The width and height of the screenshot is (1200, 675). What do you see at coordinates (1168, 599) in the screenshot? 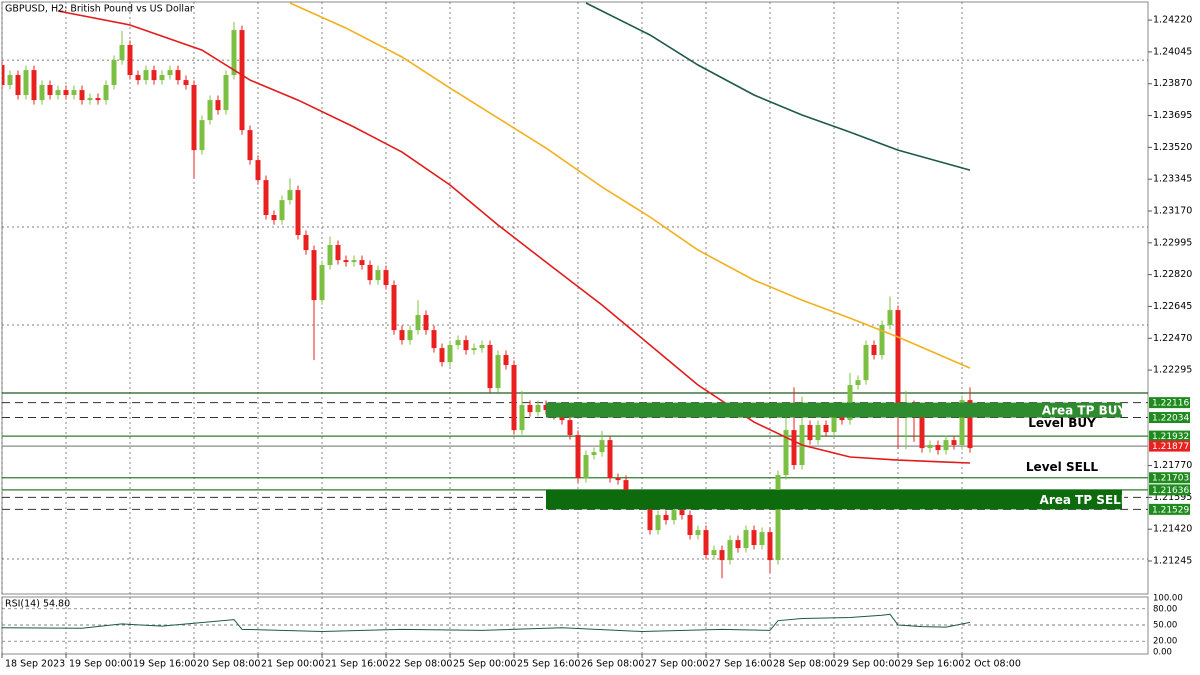
I see `rsi-tick-label: 100.00` at bounding box center [1168, 599].